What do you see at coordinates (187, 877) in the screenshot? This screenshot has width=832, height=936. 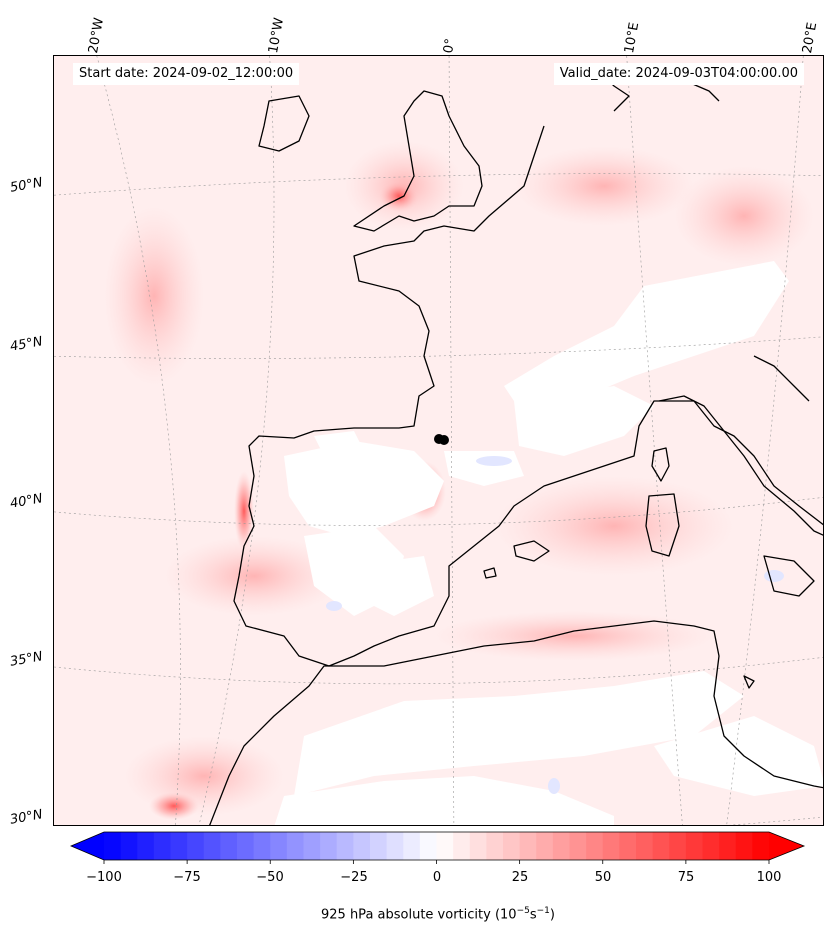 I see `colorbar-tick-neg75: −75` at bounding box center [187, 877].